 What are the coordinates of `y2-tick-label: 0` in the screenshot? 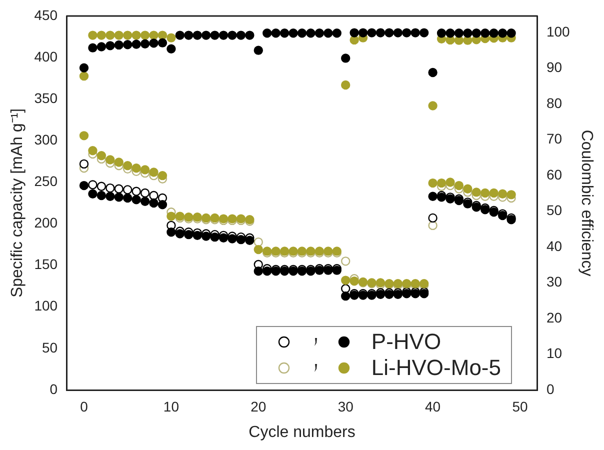 It's located at (550, 388).